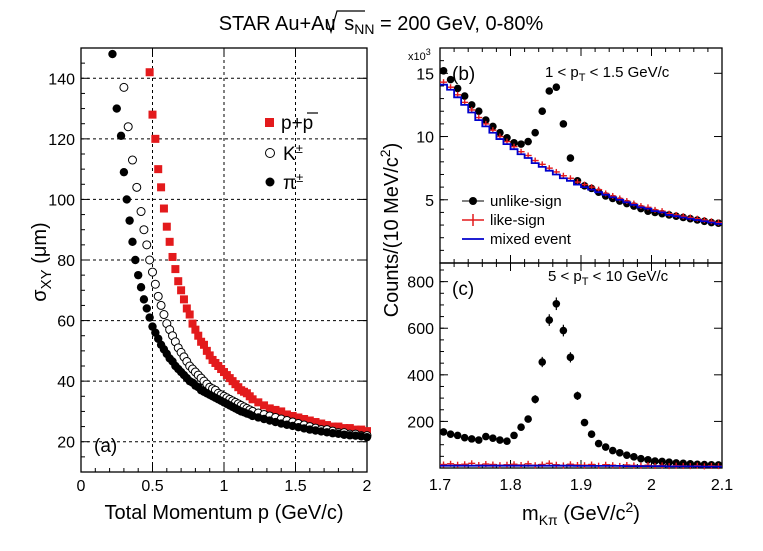 The width and height of the screenshot is (763, 551). Describe the element at coordinates (66, 382) in the screenshot. I see `panel-a-ytick-label: 40` at that location.